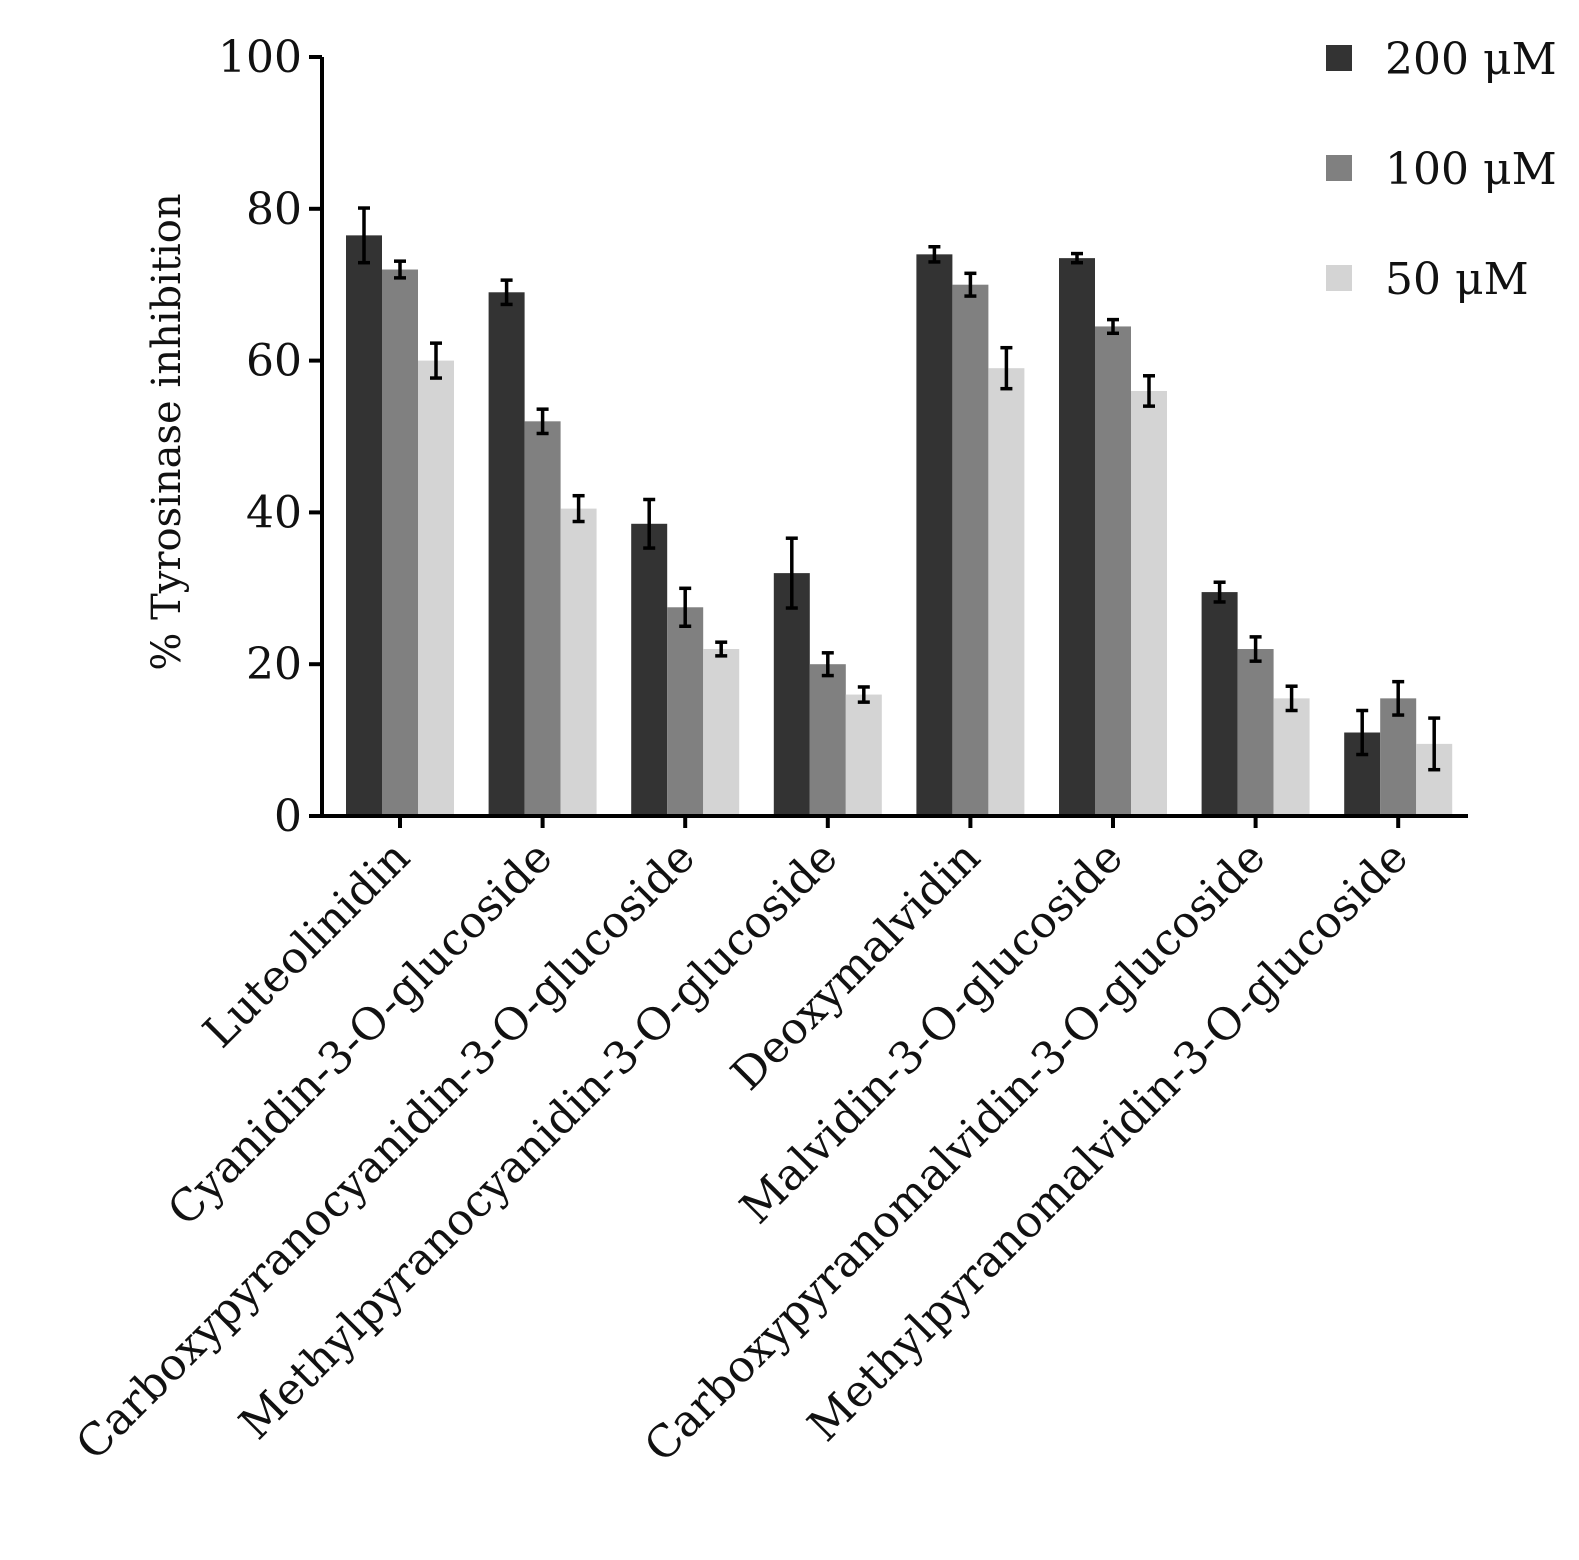 Image resolution: width=1579 pixels, height=1560 pixels. Describe the element at coordinates (1471, 169) in the screenshot. I see `legend-label-2: 100 μM` at that location.